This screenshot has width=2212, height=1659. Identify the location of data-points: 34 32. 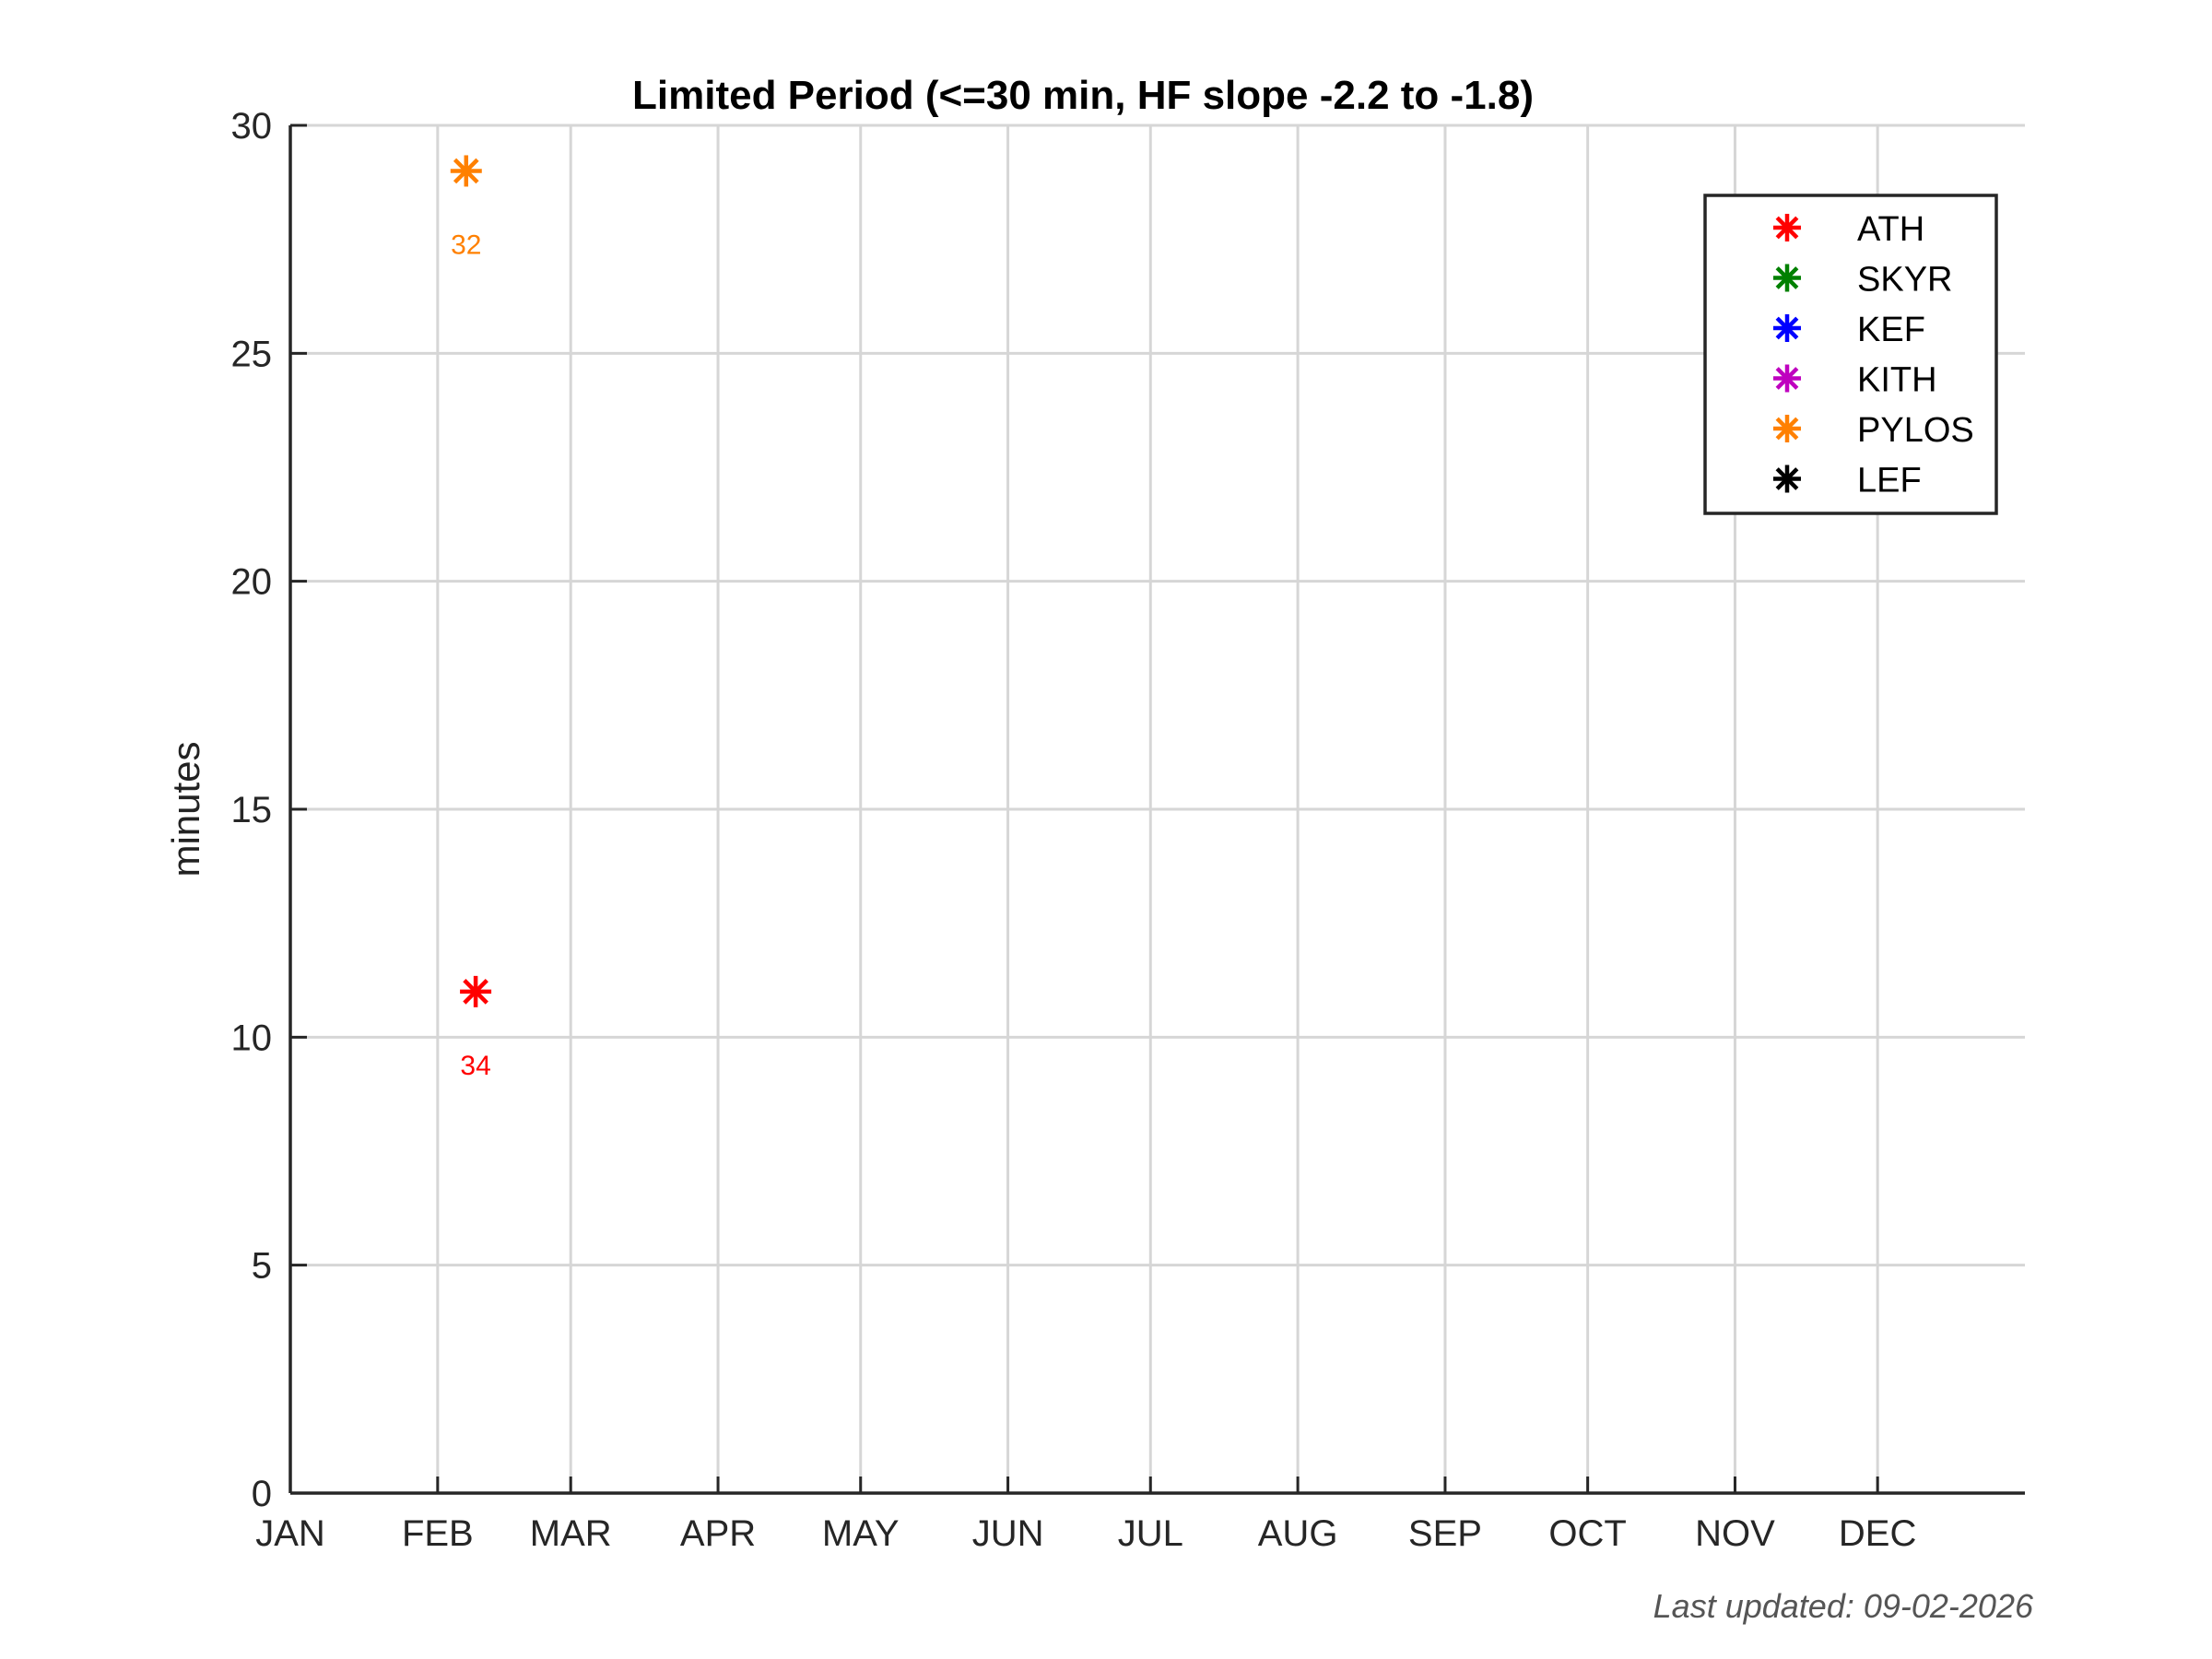
(471, 618).